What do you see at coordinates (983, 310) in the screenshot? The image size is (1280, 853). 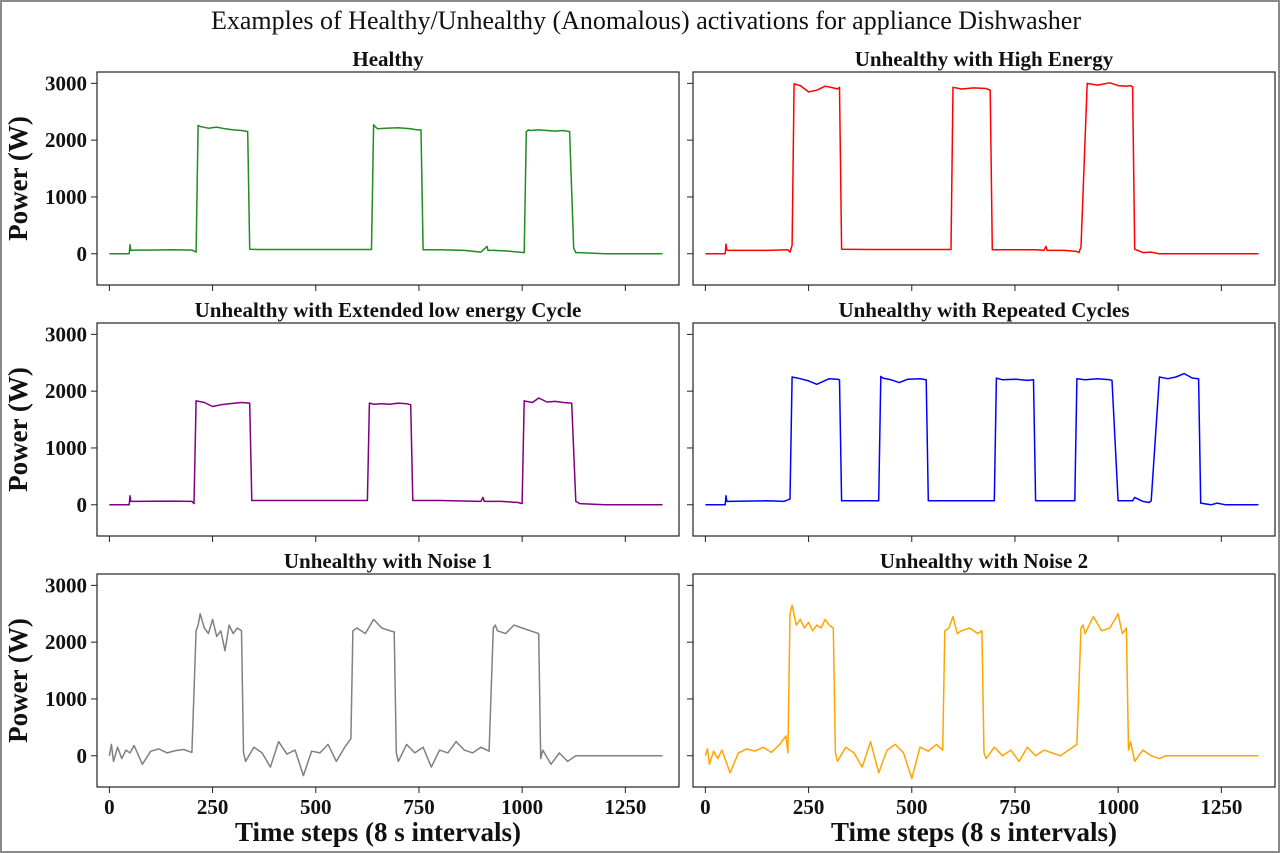 I see `subplot-title: Unhealthy with Repeated Cycles` at bounding box center [983, 310].